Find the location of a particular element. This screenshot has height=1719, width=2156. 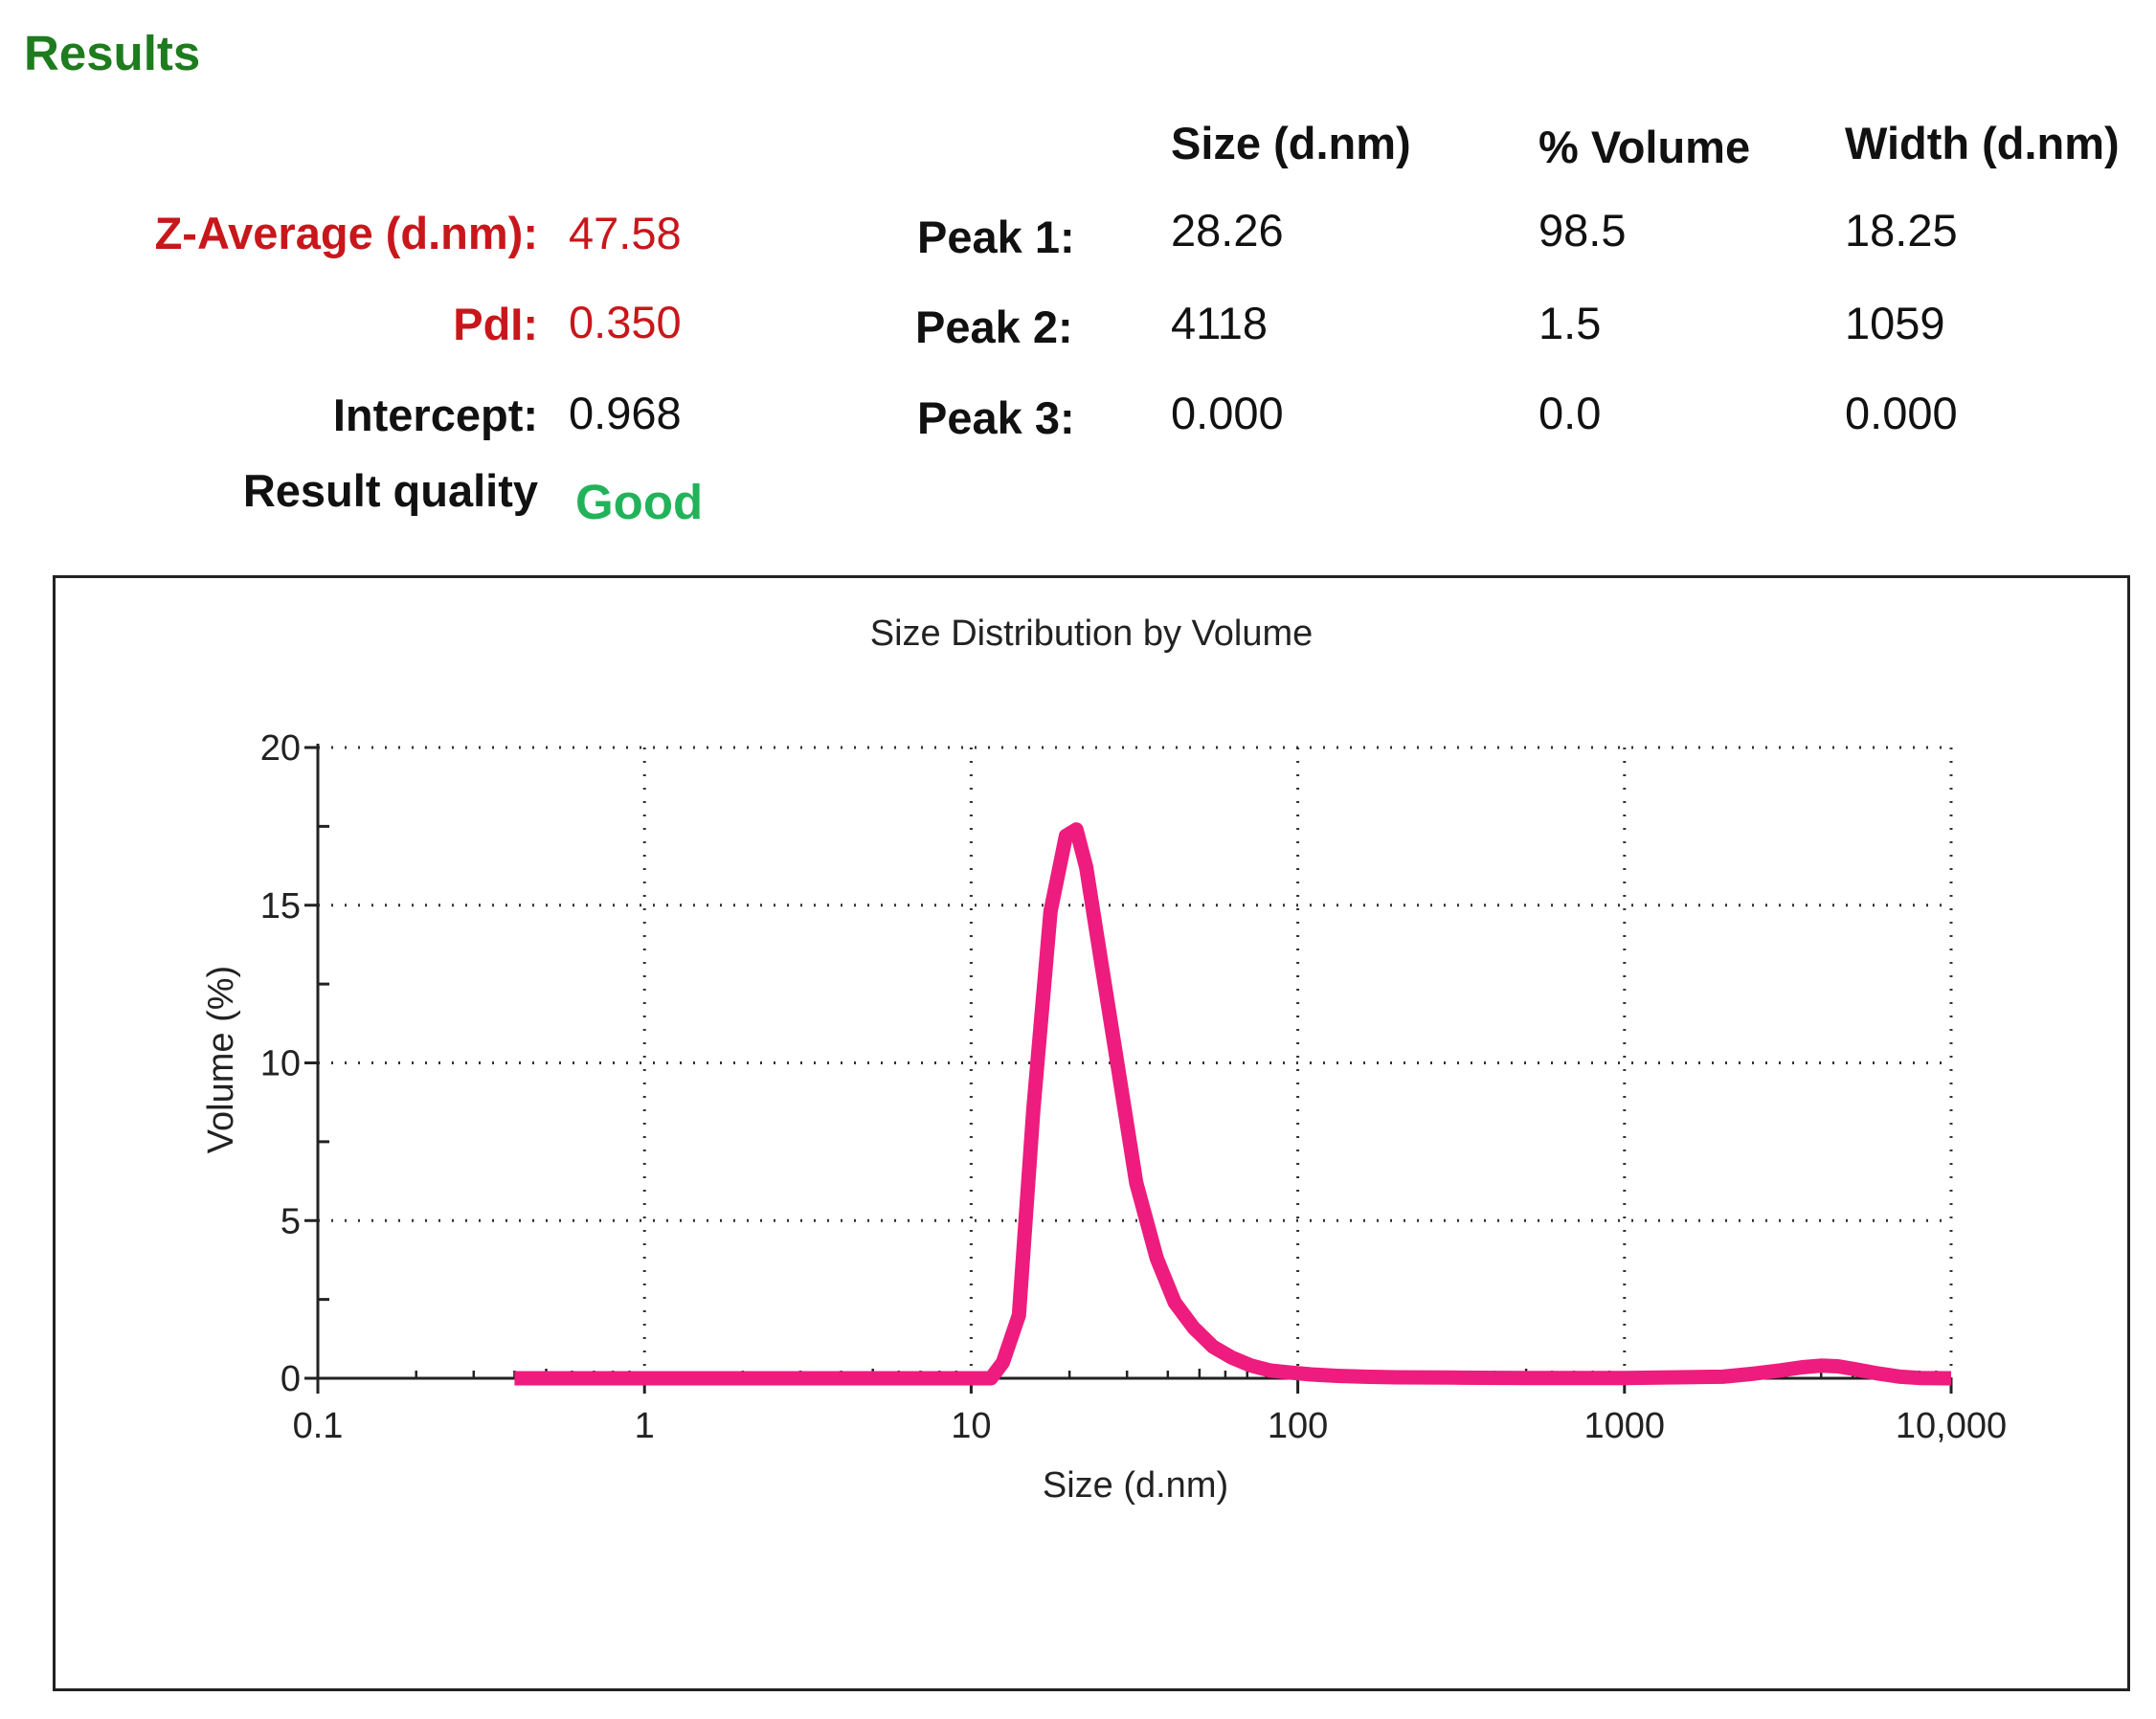

peak-2-label: Peak 2: is located at coordinates (994, 326).